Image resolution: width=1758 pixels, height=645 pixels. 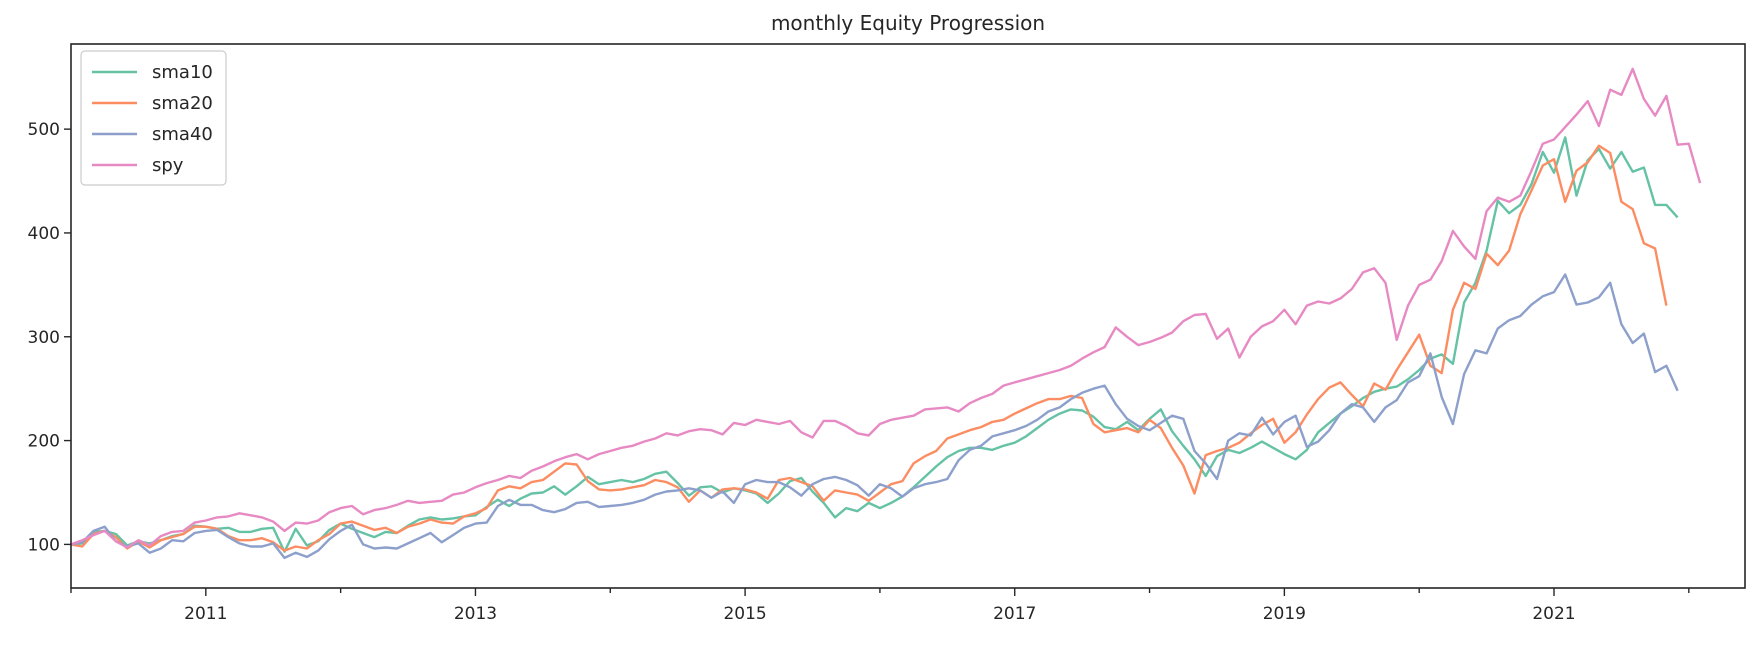 I want to click on chart-title: monthly Equity Progression, so click(x=908, y=23).